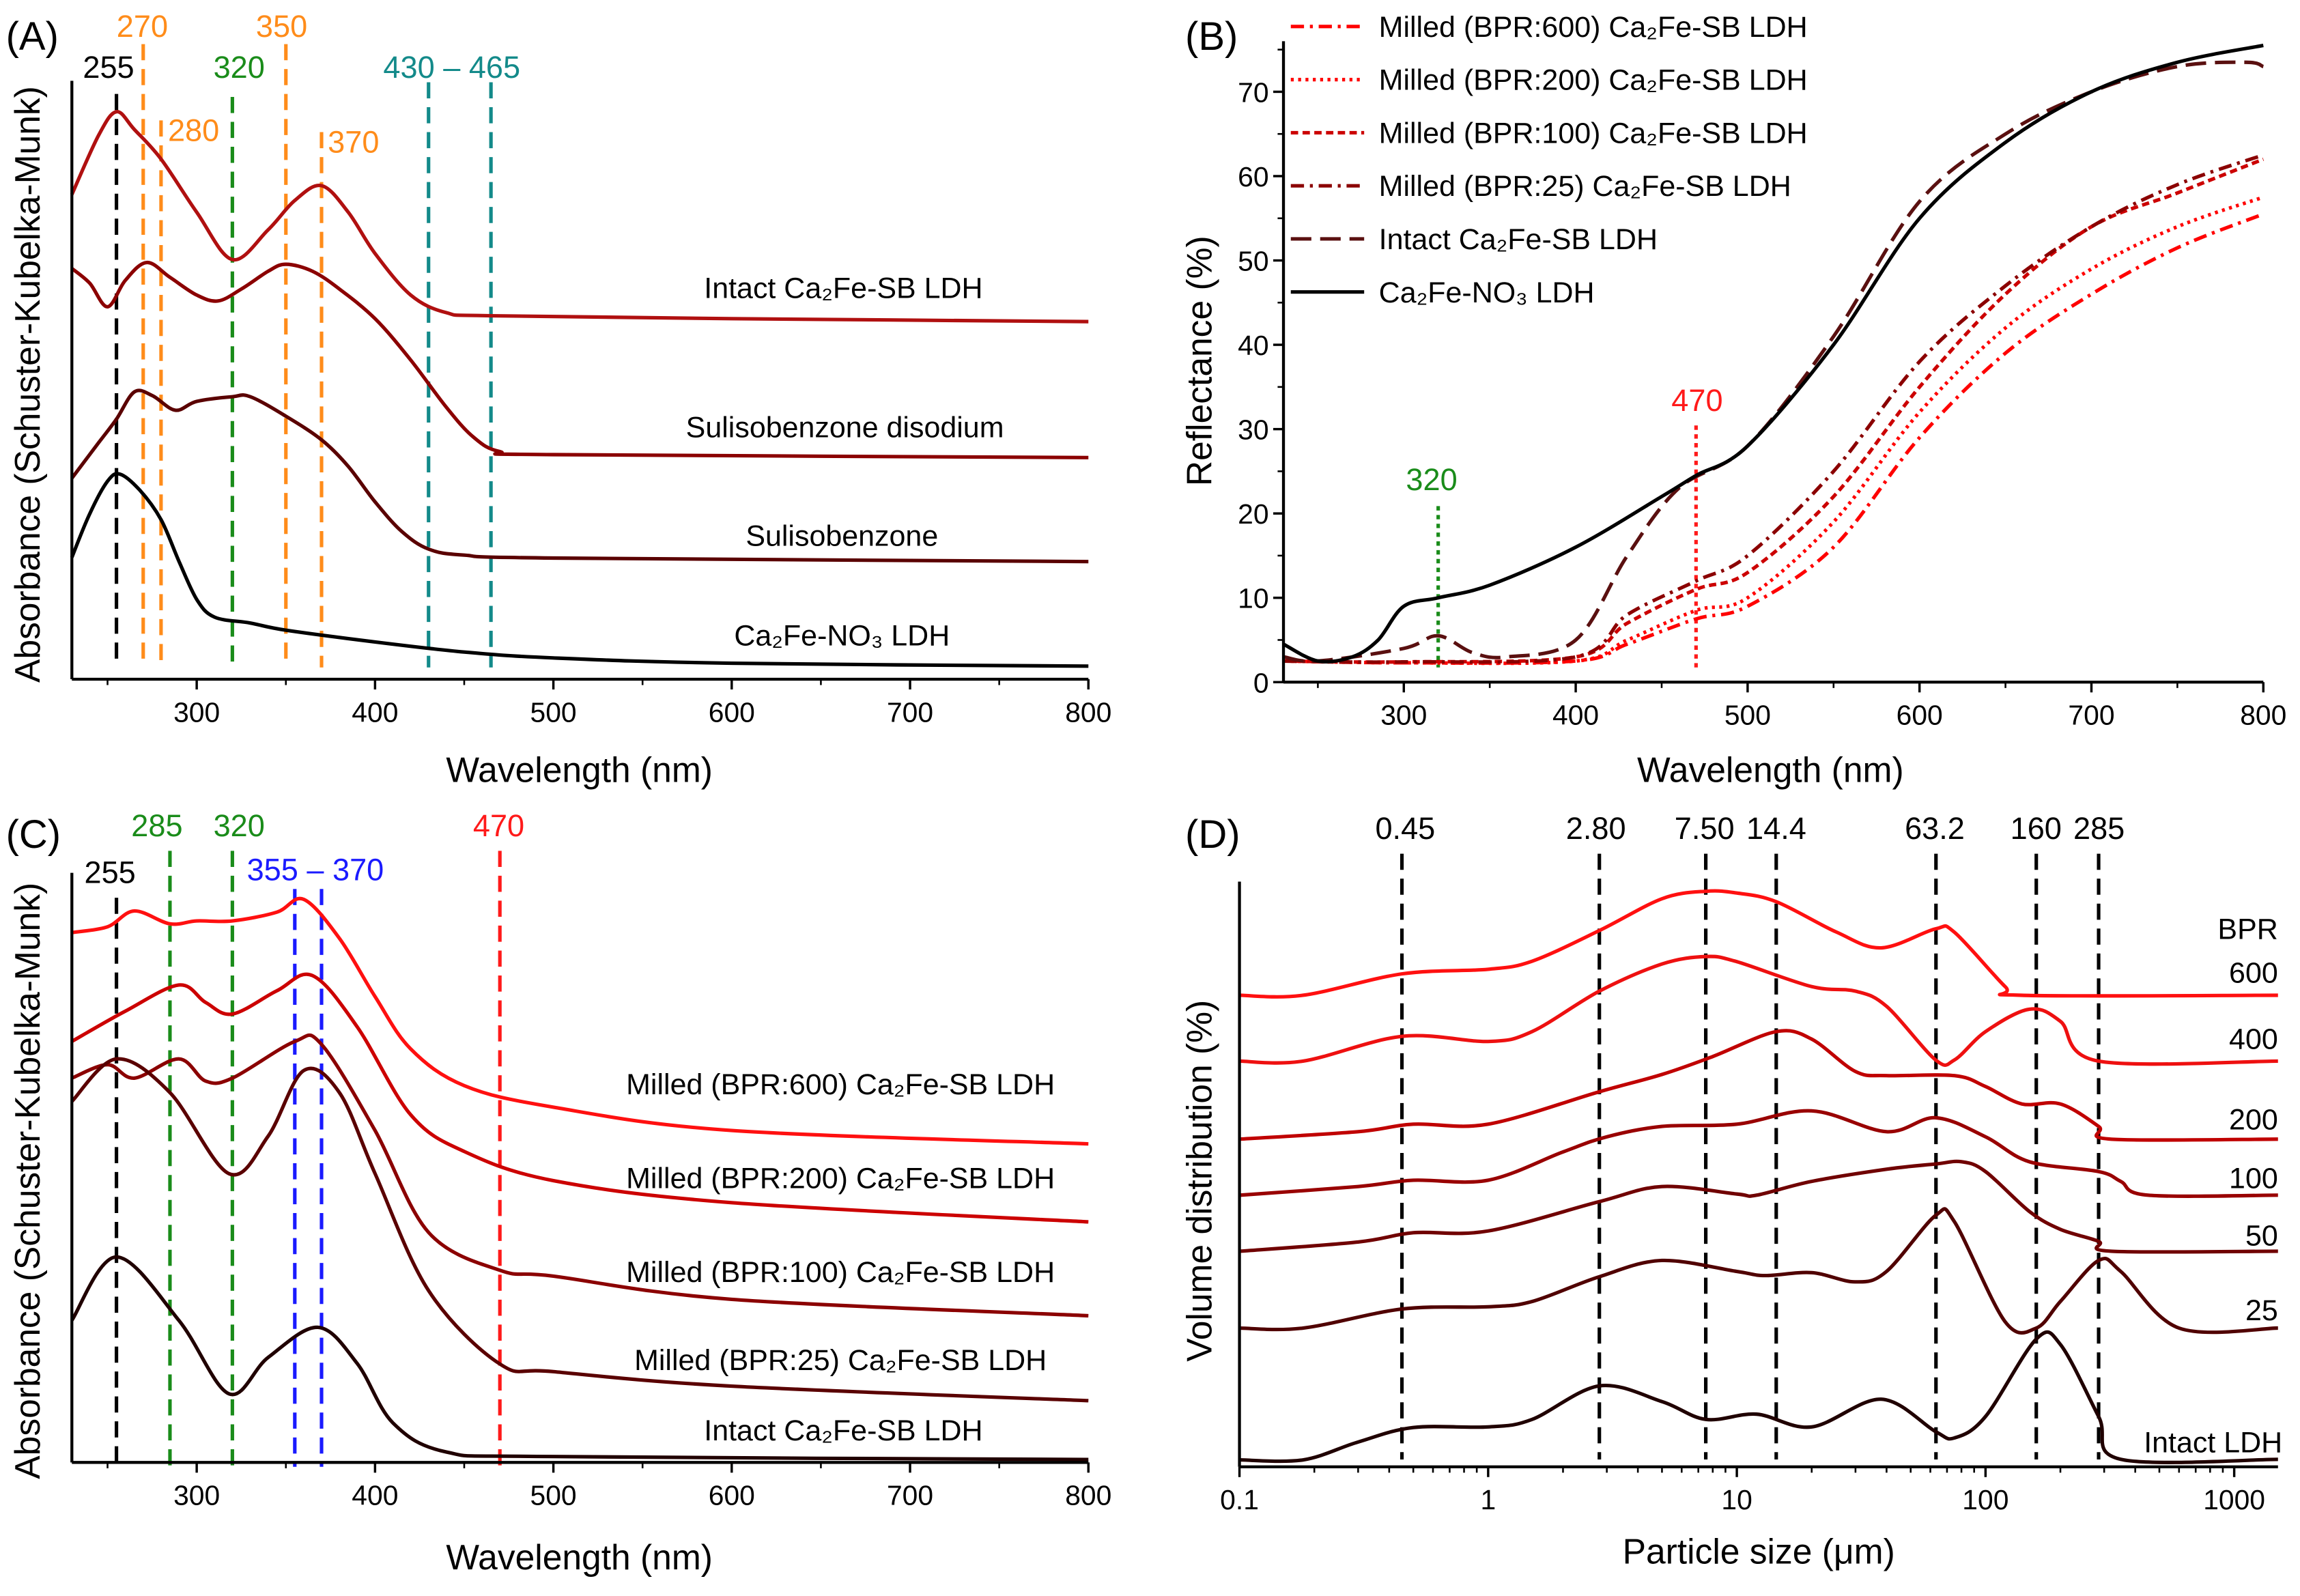  I want to click on x-axis-label: Particle size (μm), so click(1759, 1552).